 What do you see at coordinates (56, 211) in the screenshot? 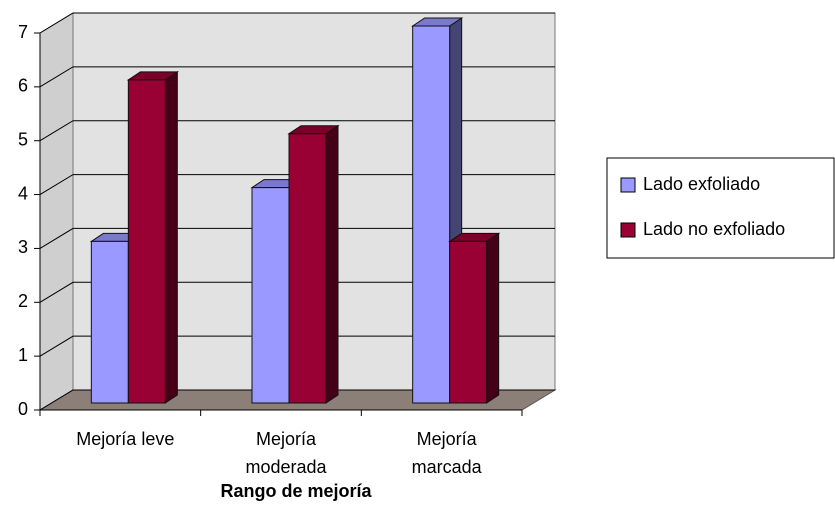
I see `side-wall` at bounding box center [56, 211].